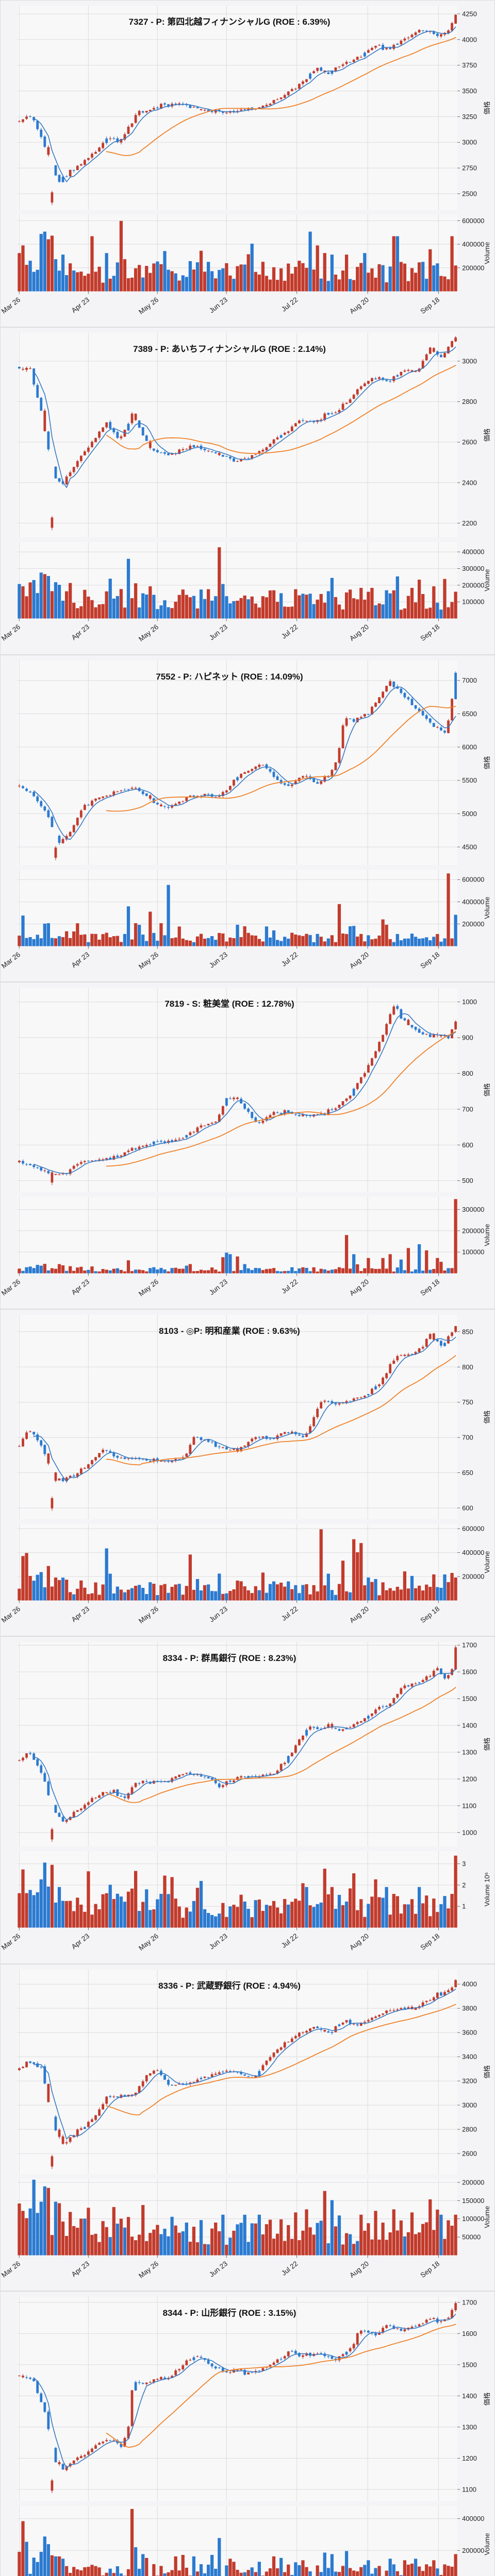 The width and height of the screenshot is (495, 2576). What do you see at coordinates (487, 1889) in the screenshot?
I see `svg-text: Volume 10⁶` at bounding box center [487, 1889].